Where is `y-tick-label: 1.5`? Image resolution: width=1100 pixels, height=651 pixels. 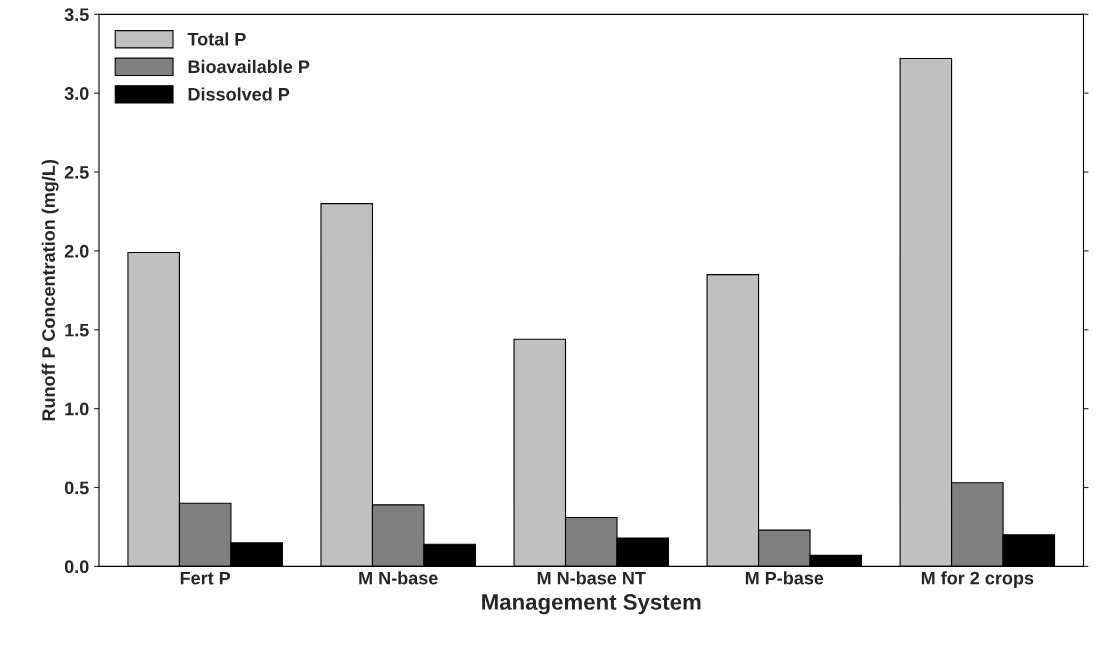
y-tick-label: 1.5 is located at coordinates (77, 330).